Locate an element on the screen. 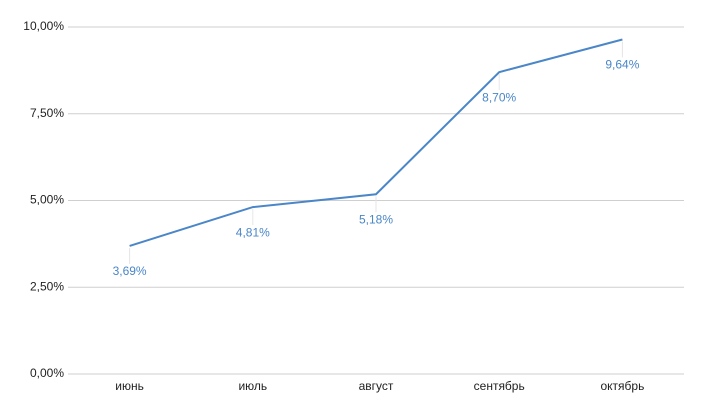  data-label: 5,18% is located at coordinates (376, 219).